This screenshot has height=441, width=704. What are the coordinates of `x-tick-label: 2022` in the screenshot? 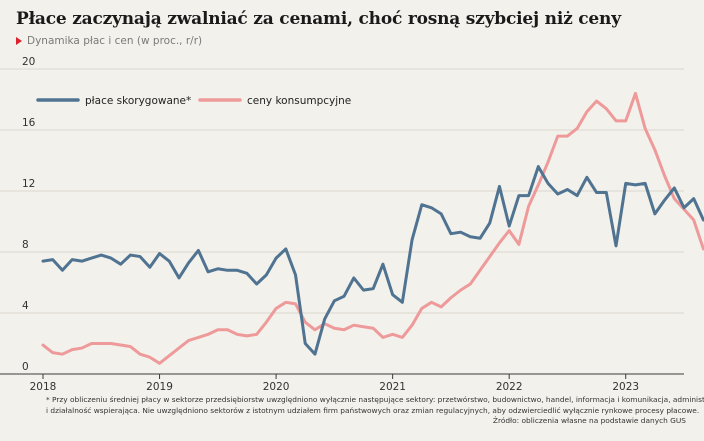 It's located at (509, 387).